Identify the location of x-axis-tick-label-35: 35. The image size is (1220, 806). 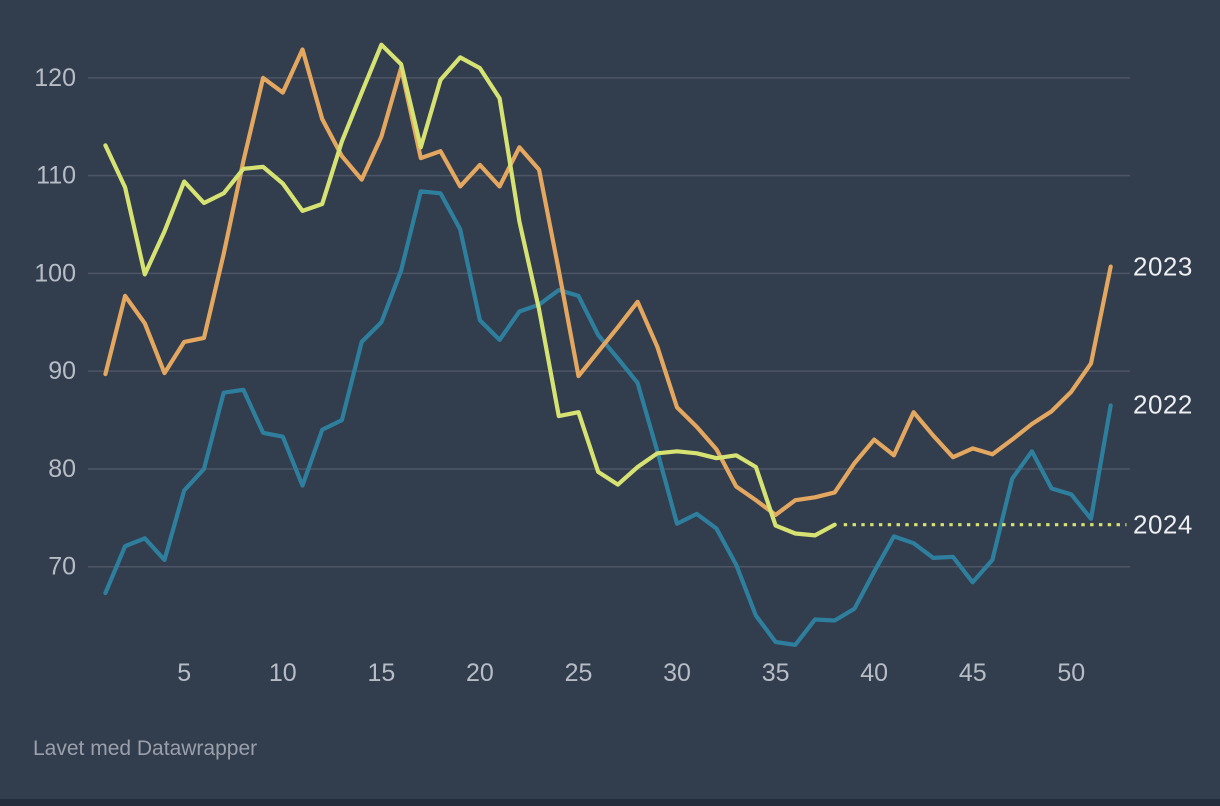
(776, 673).